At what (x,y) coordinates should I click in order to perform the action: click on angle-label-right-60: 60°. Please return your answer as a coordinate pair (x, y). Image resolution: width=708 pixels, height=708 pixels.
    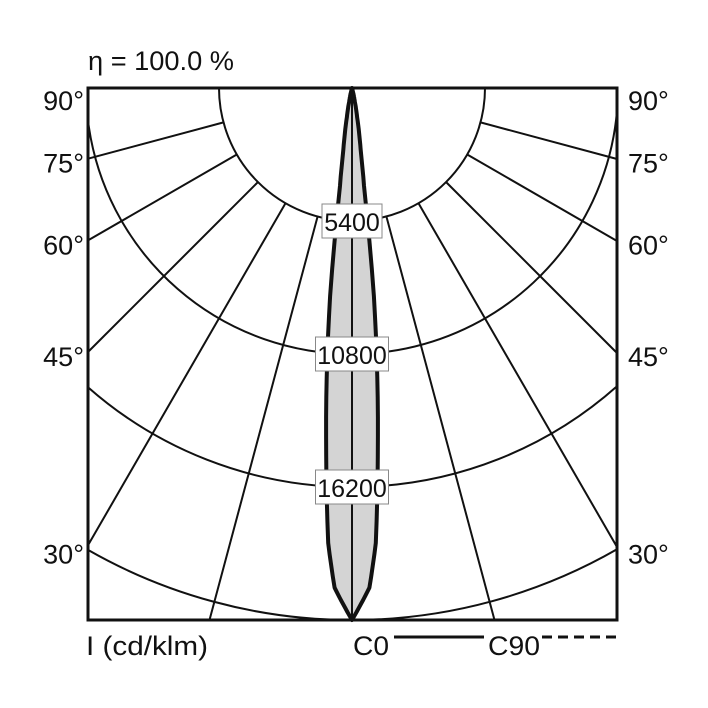
    Looking at the image, I should click on (648, 245).